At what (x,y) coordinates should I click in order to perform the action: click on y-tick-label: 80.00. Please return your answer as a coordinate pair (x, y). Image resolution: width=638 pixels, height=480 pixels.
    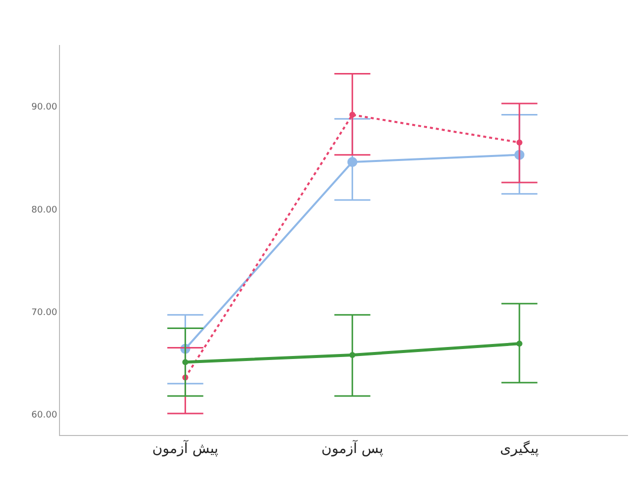
    Looking at the image, I should click on (44, 210).